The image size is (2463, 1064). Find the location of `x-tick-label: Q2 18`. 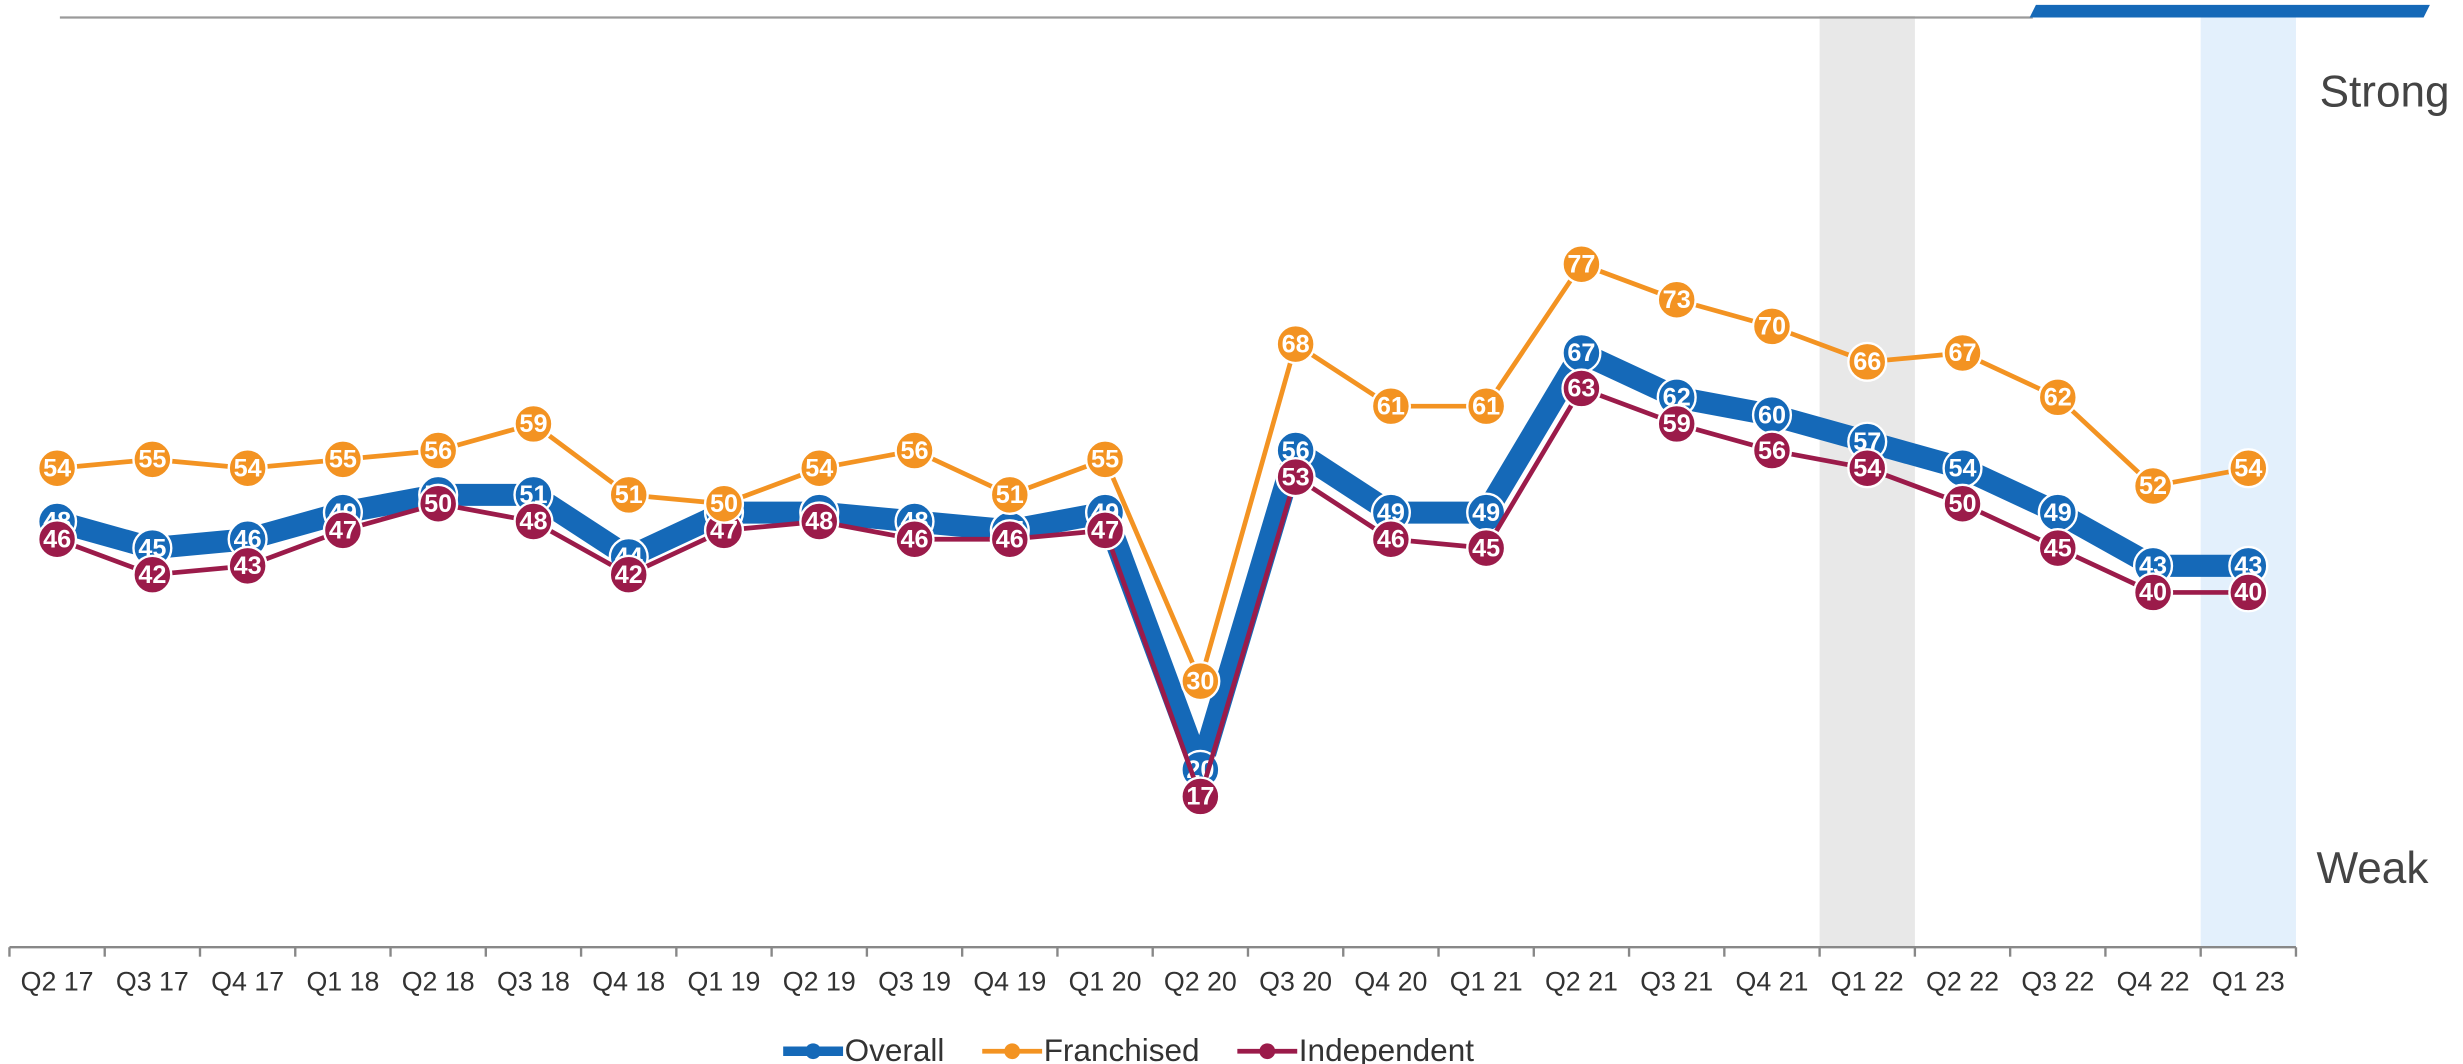

x-tick-label: Q2 18 is located at coordinates (438, 982).